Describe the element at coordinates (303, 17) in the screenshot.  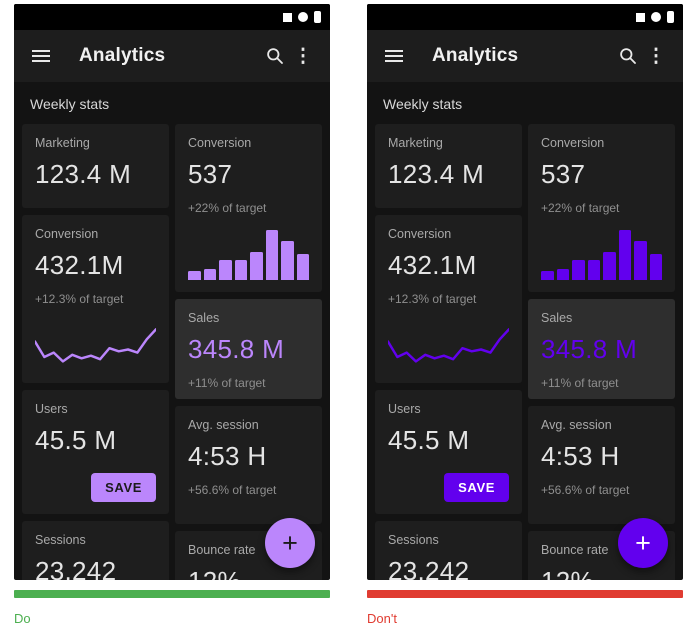
I see `wifi-icon` at that location.